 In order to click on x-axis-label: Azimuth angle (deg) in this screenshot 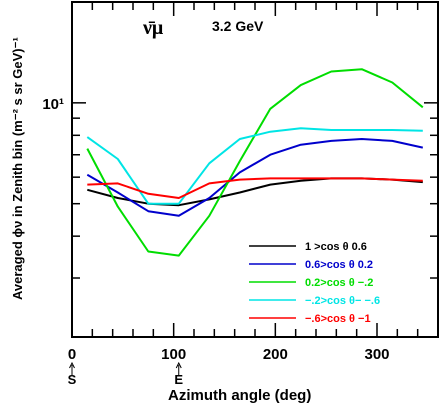, I will do `click(239, 395)`.